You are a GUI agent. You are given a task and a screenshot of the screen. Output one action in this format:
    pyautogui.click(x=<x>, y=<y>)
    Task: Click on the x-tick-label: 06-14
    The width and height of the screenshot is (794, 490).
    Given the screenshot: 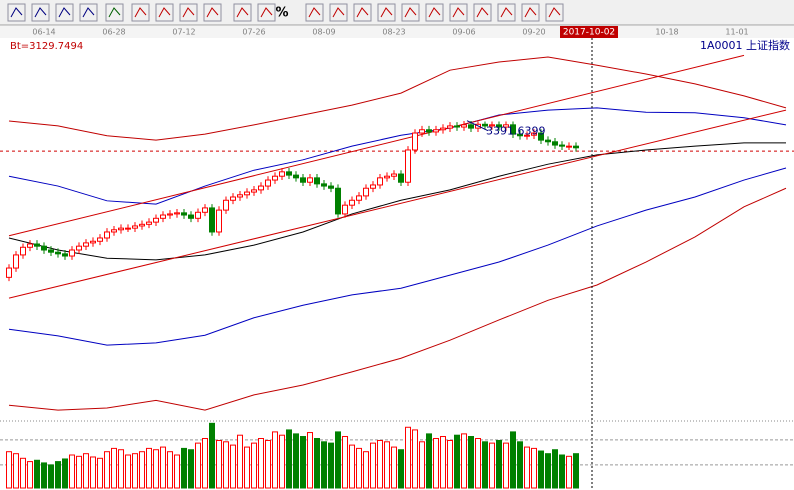 What is the action you would take?
    pyautogui.click(x=43, y=32)
    